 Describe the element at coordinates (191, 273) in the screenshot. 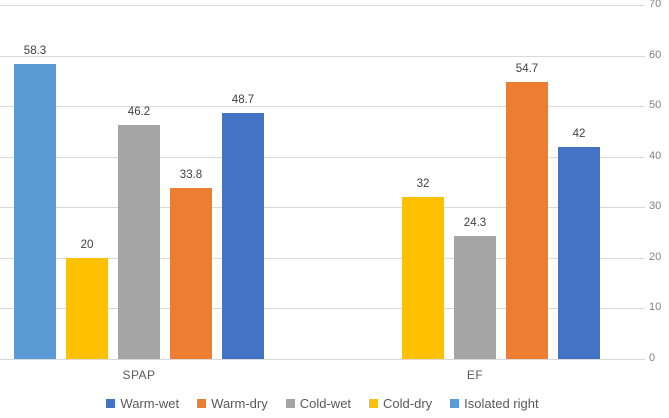

I see `bar-warm-dry-spap` at that location.